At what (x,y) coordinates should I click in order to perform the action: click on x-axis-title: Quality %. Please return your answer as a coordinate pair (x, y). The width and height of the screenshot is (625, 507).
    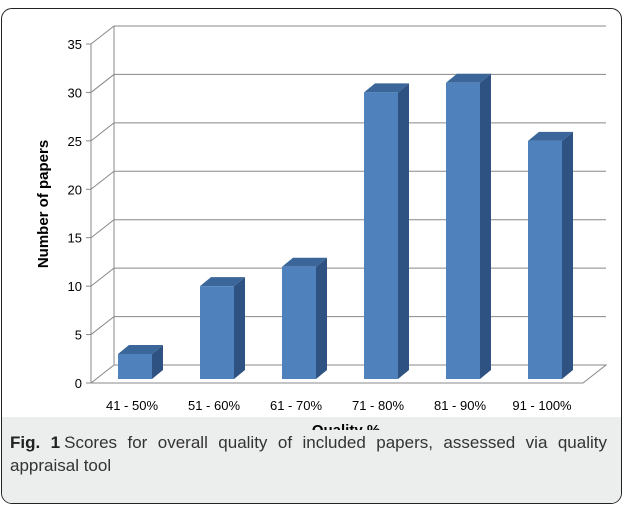
    Looking at the image, I should click on (346, 426).